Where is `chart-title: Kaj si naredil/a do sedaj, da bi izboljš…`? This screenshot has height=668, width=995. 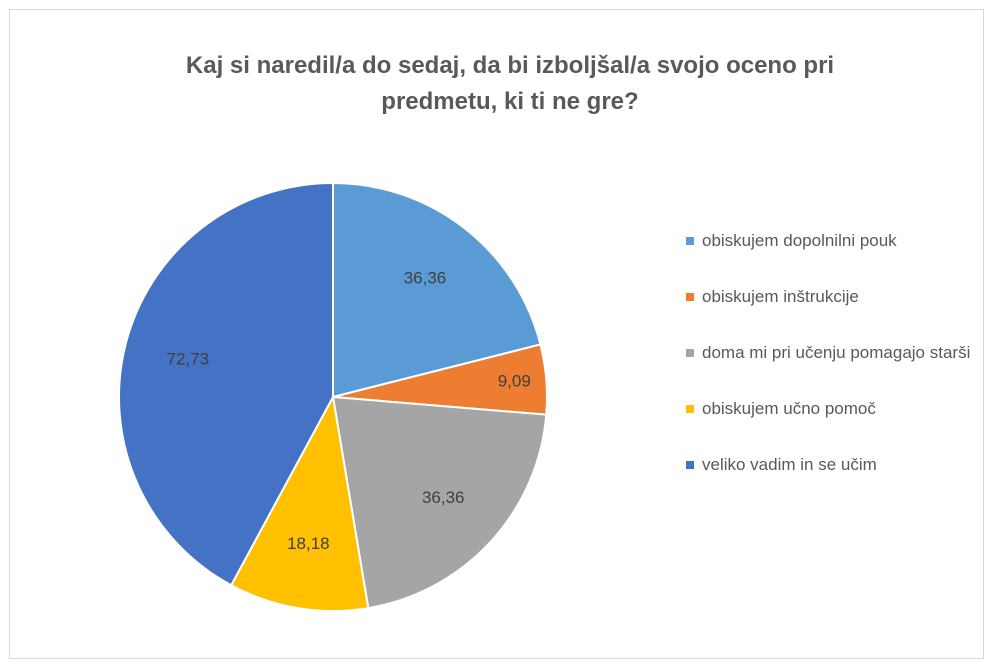
chart-title: Kaj si naredil/a do sedaj, da bi izboljš… is located at coordinates (510, 83).